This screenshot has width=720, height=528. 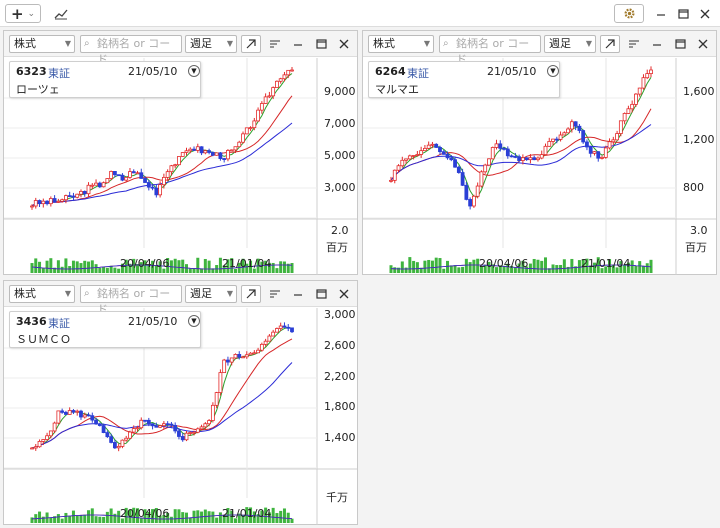 What do you see at coordinates (705, 13) in the screenshot?
I see `window-close-button` at bounding box center [705, 13].